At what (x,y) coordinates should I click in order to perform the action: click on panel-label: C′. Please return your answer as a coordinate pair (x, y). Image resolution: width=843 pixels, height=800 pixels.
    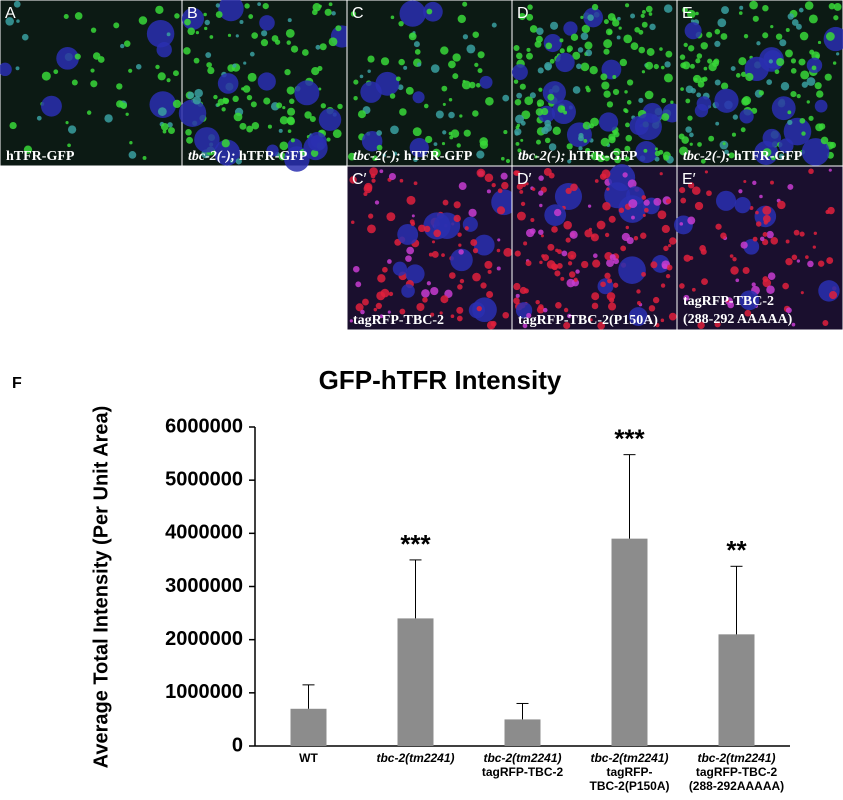
    Looking at the image, I should click on (359, 179).